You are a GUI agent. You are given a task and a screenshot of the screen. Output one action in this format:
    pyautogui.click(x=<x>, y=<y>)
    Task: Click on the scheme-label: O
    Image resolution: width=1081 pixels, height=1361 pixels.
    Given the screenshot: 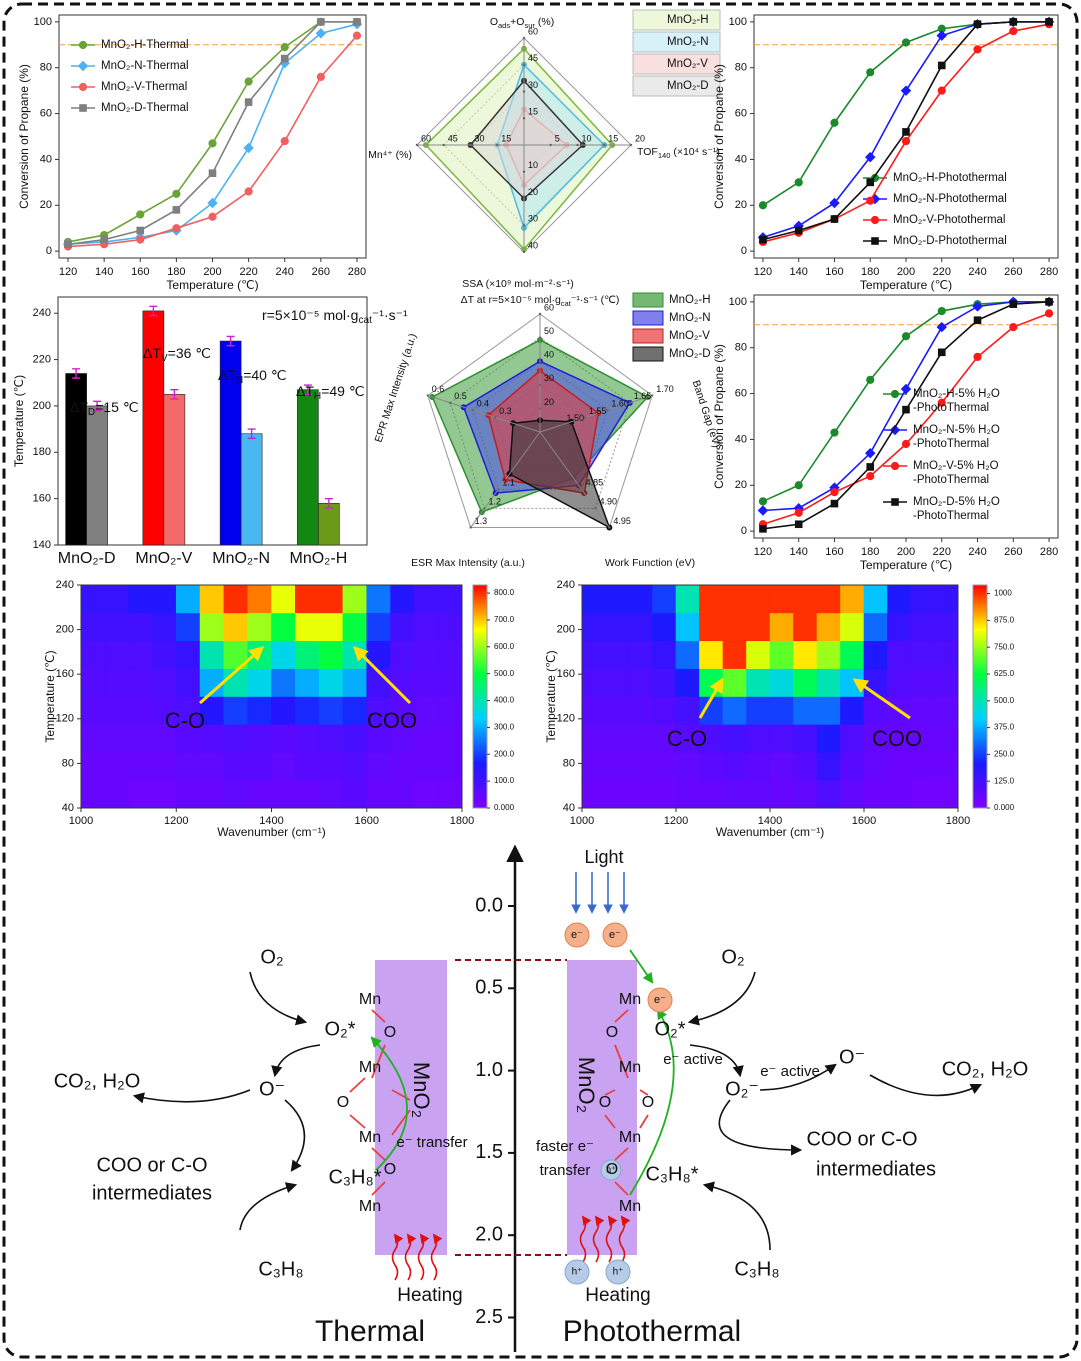 What is the action you would take?
    pyautogui.click(x=390, y=1032)
    